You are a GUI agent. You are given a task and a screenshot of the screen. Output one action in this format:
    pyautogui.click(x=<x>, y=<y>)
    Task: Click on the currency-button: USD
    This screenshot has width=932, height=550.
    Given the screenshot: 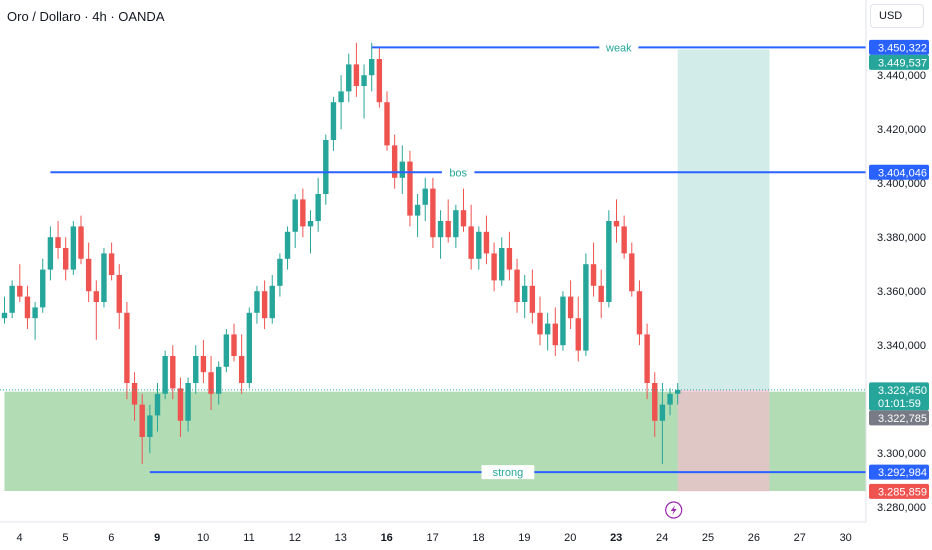 What is the action you would take?
    pyautogui.click(x=897, y=16)
    